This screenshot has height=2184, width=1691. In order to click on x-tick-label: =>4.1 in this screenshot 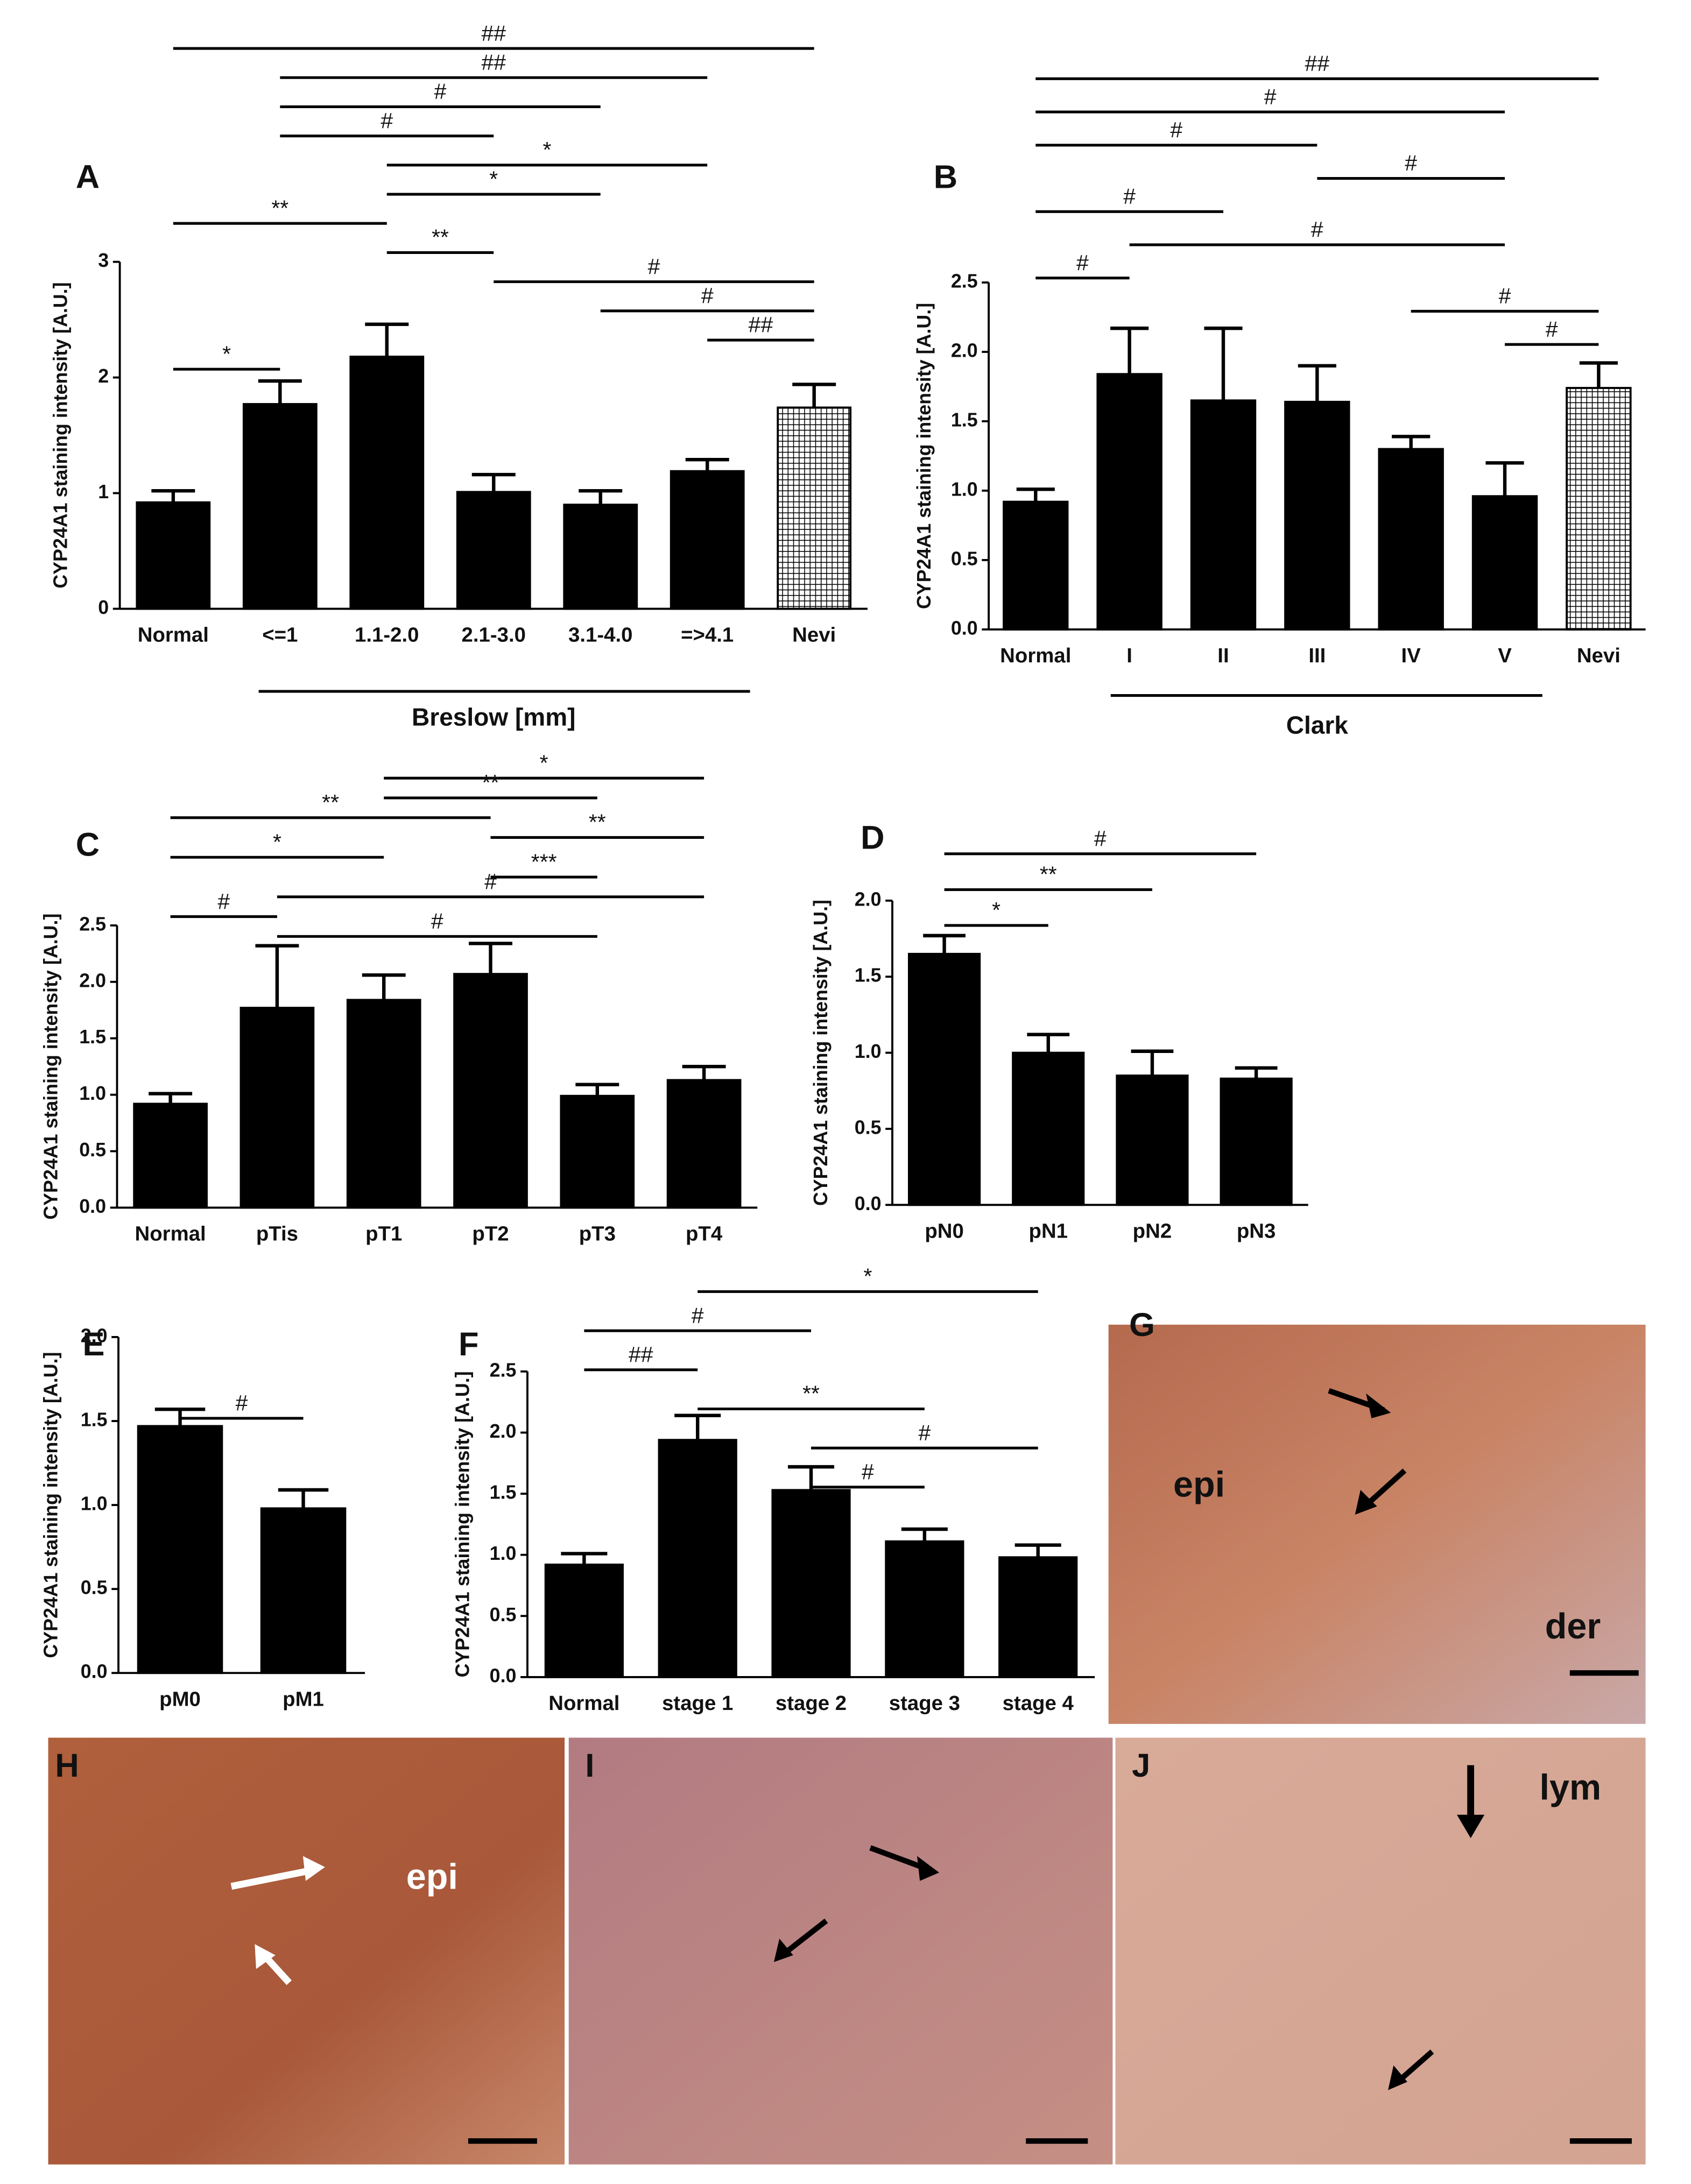, I will do `click(707, 636)`.